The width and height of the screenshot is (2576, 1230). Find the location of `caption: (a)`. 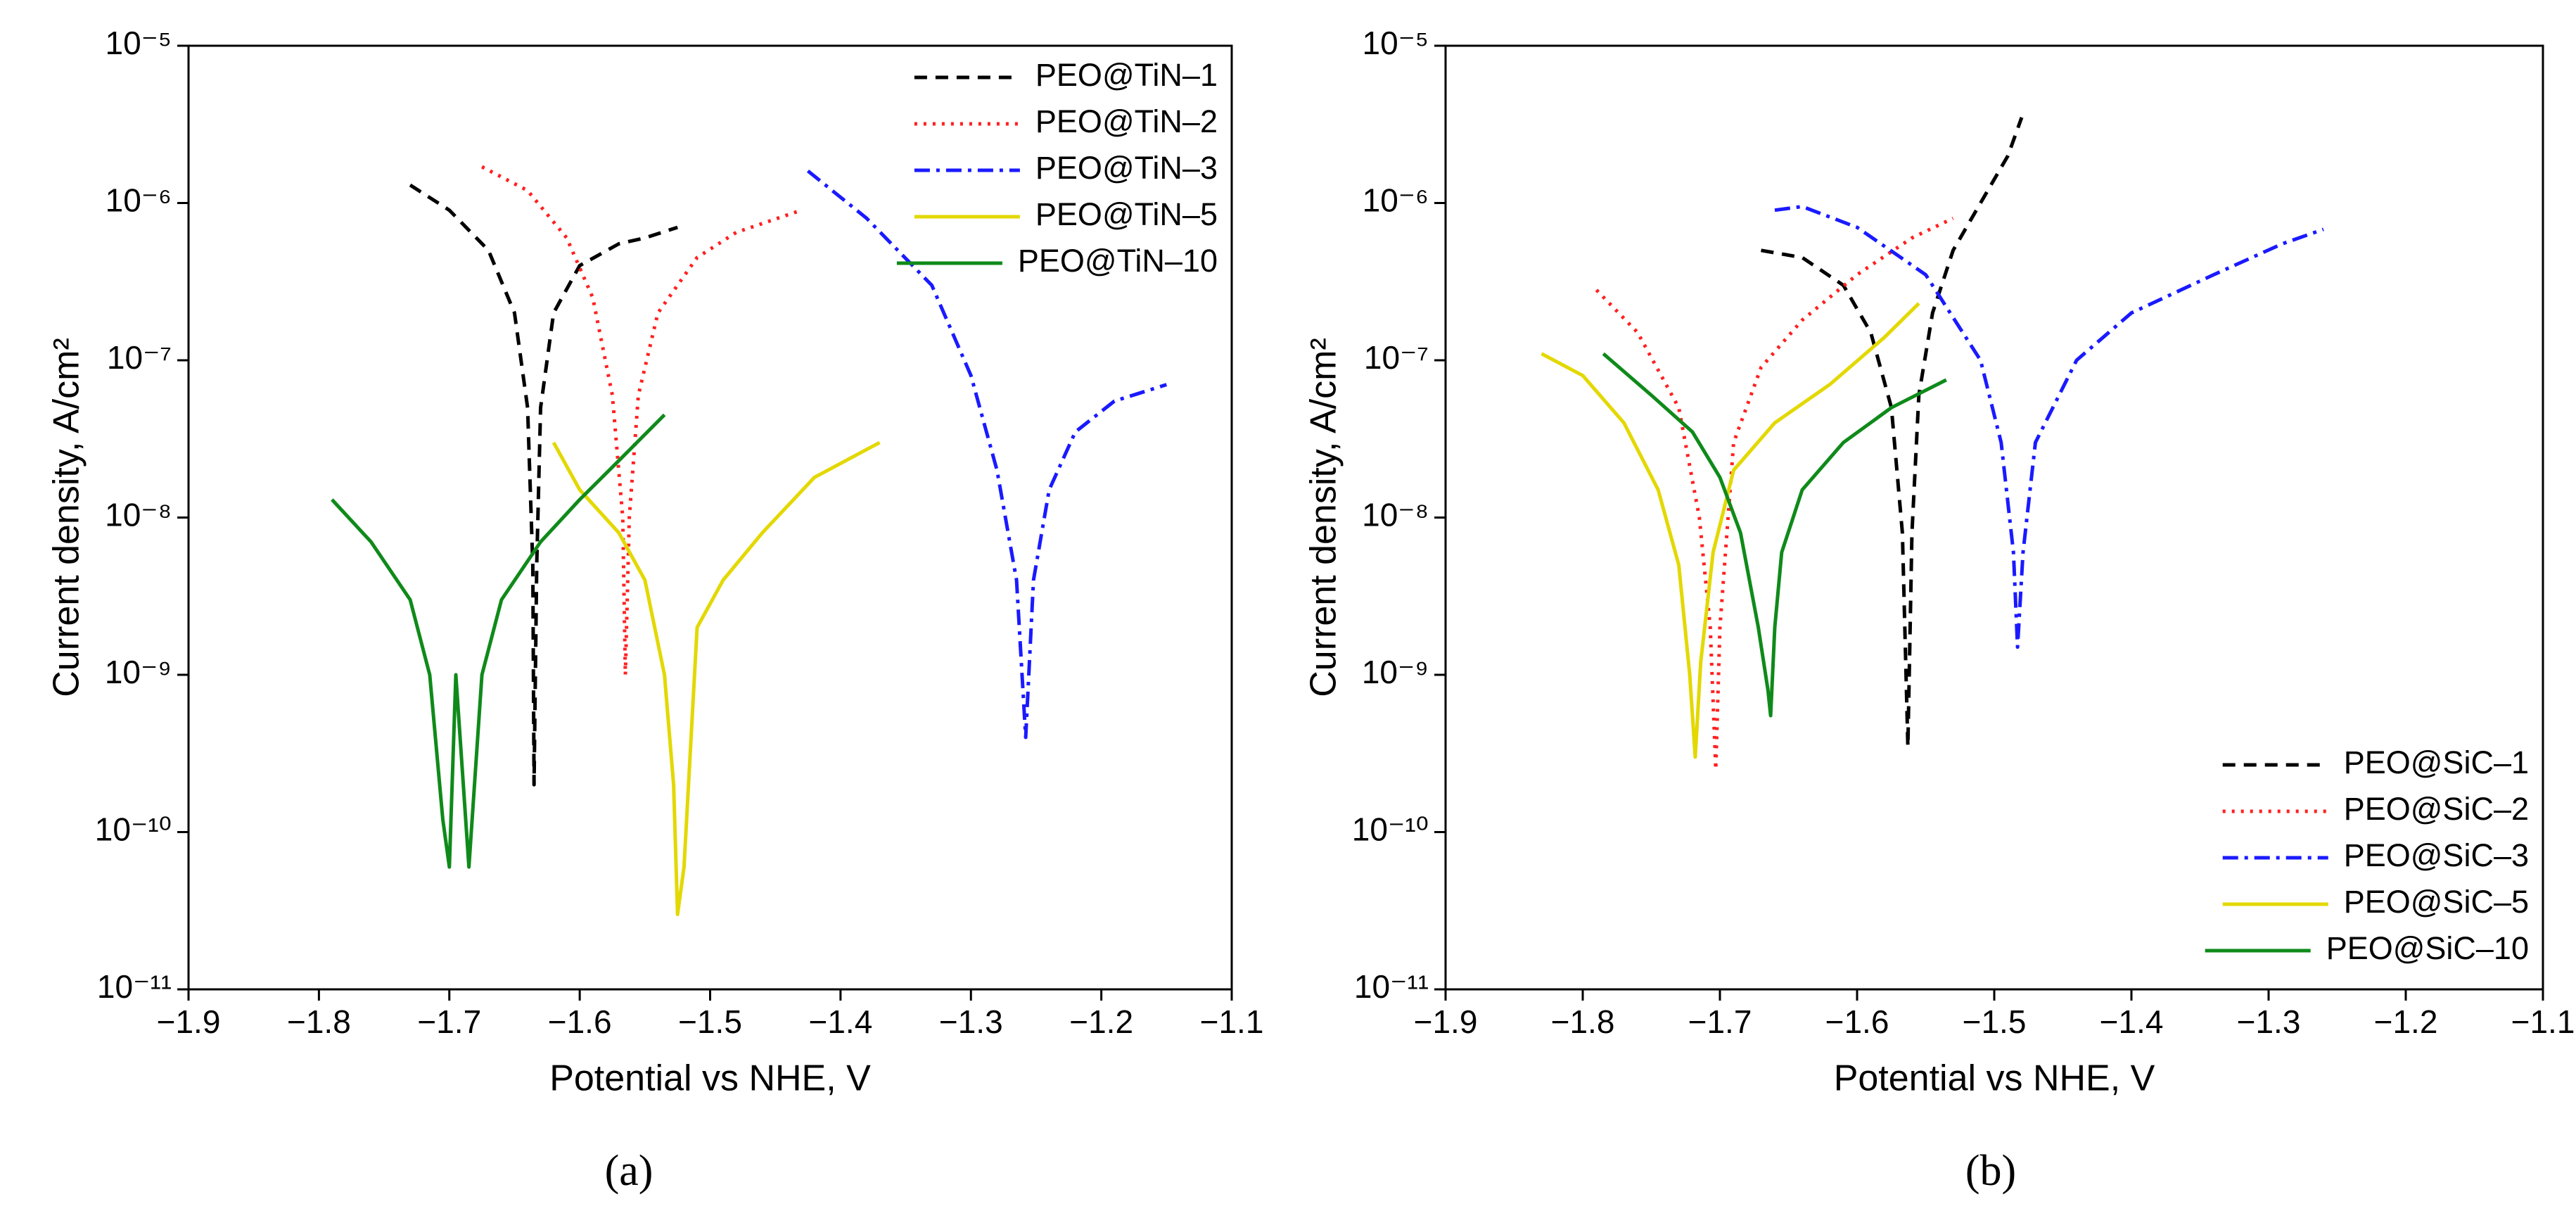

caption: (a) is located at coordinates (629, 1171).